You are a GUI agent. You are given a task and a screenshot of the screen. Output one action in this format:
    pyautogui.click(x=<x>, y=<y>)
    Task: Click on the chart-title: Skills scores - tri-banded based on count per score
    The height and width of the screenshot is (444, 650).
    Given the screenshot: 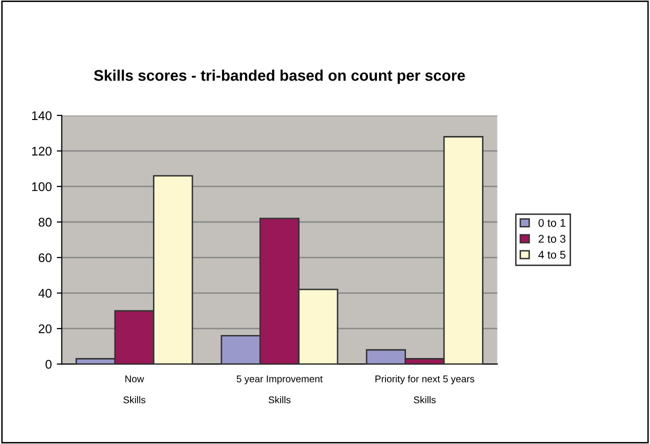 What is the action you would take?
    pyautogui.click(x=279, y=77)
    